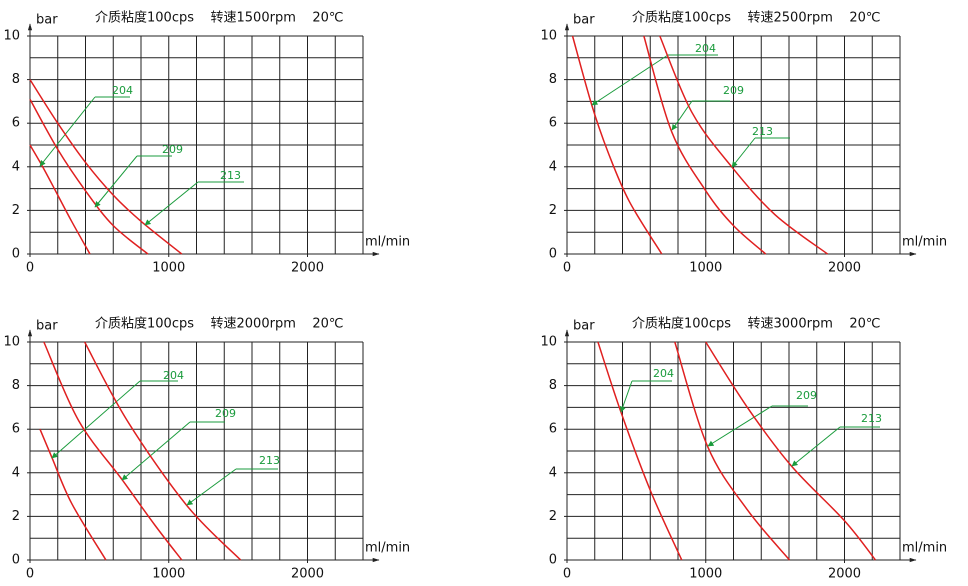 This screenshot has height=586, width=968. I want to click on chart-title: 介质粘度100cps 转速1500rpm 20℃, so click(219, 18).